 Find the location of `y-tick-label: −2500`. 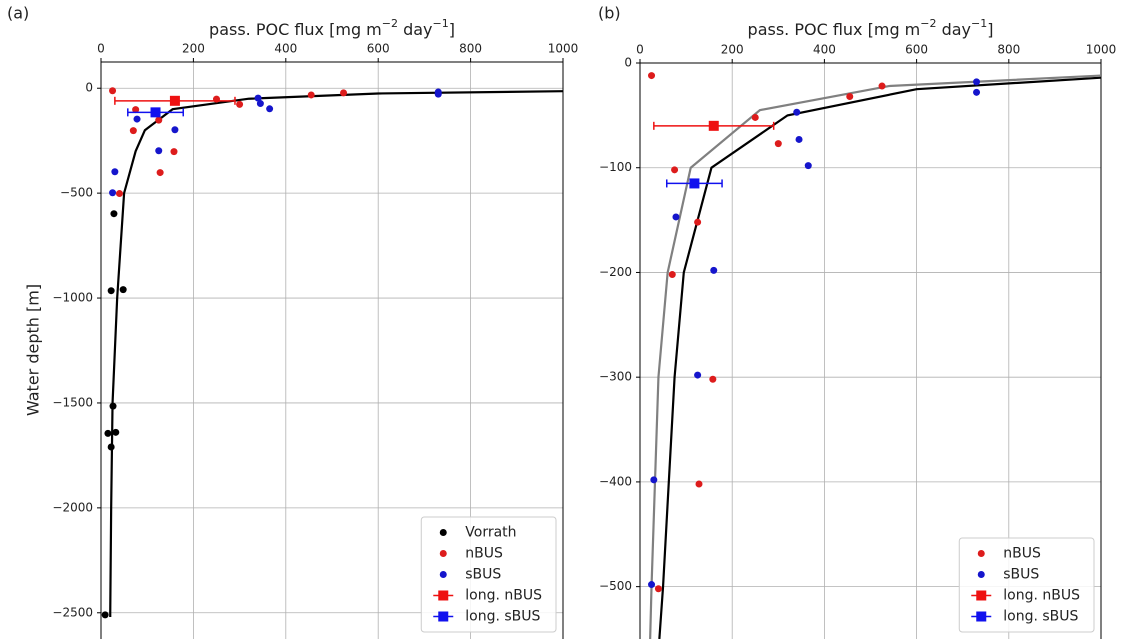

y-tick-label: −2500 is located at coordinates (72, 612).